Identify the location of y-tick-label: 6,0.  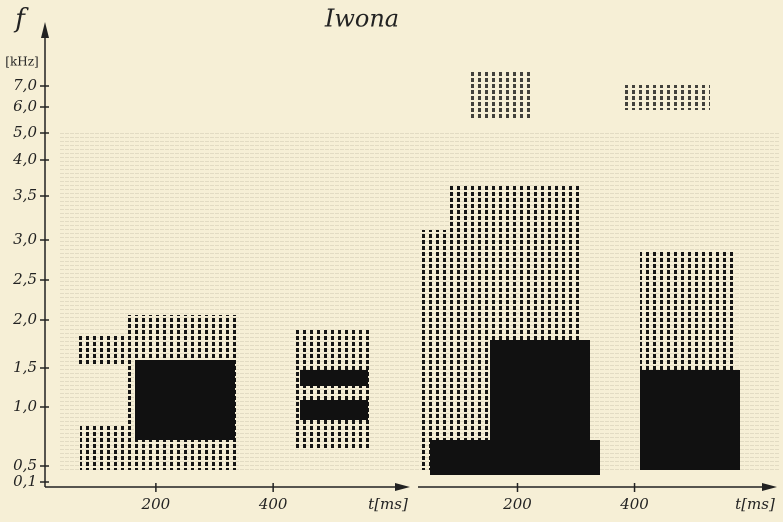
(25, 106).